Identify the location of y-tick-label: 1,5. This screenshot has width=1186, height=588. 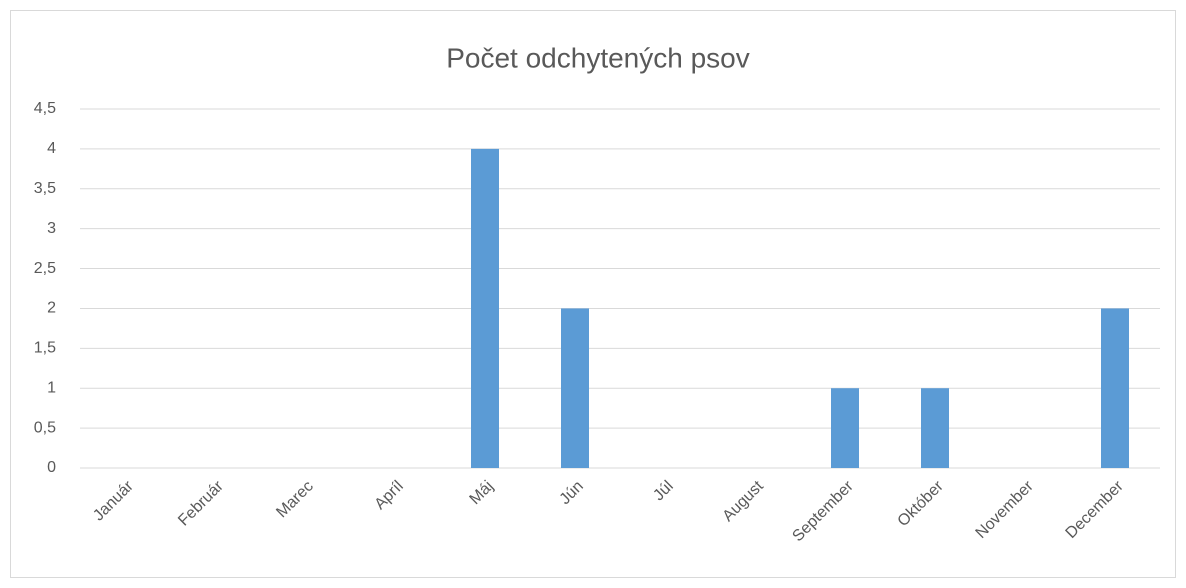
(45, 348).